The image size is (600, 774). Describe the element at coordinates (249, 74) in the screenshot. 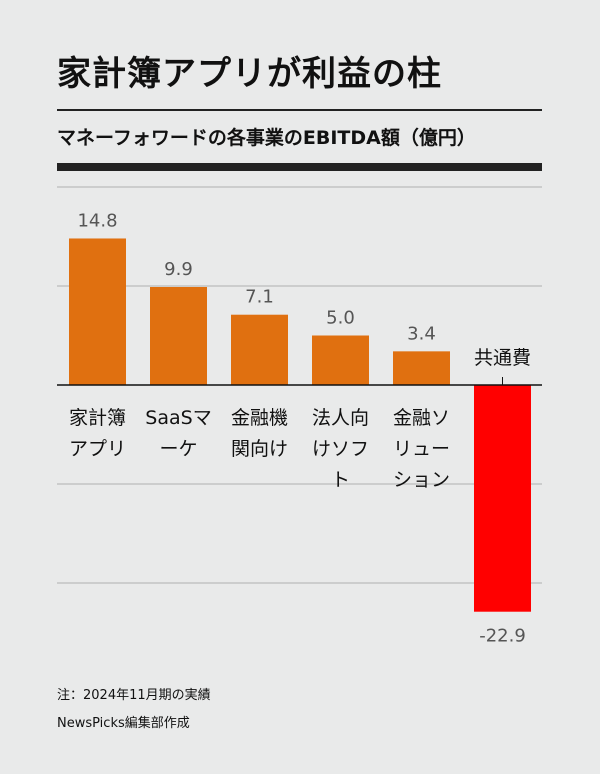

I see `chart-title: 家計簿アプリが利益の柱` at that location.